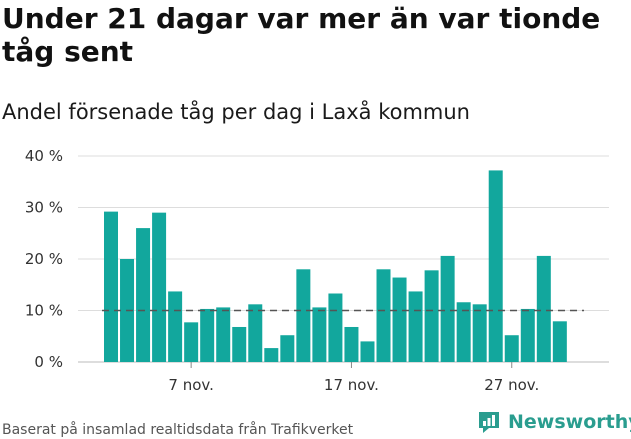 The image size is (631, 439). Describe the element at coordinates (48, 362) in the screenshot. I see `y-tick-label: 0 %` at that location.